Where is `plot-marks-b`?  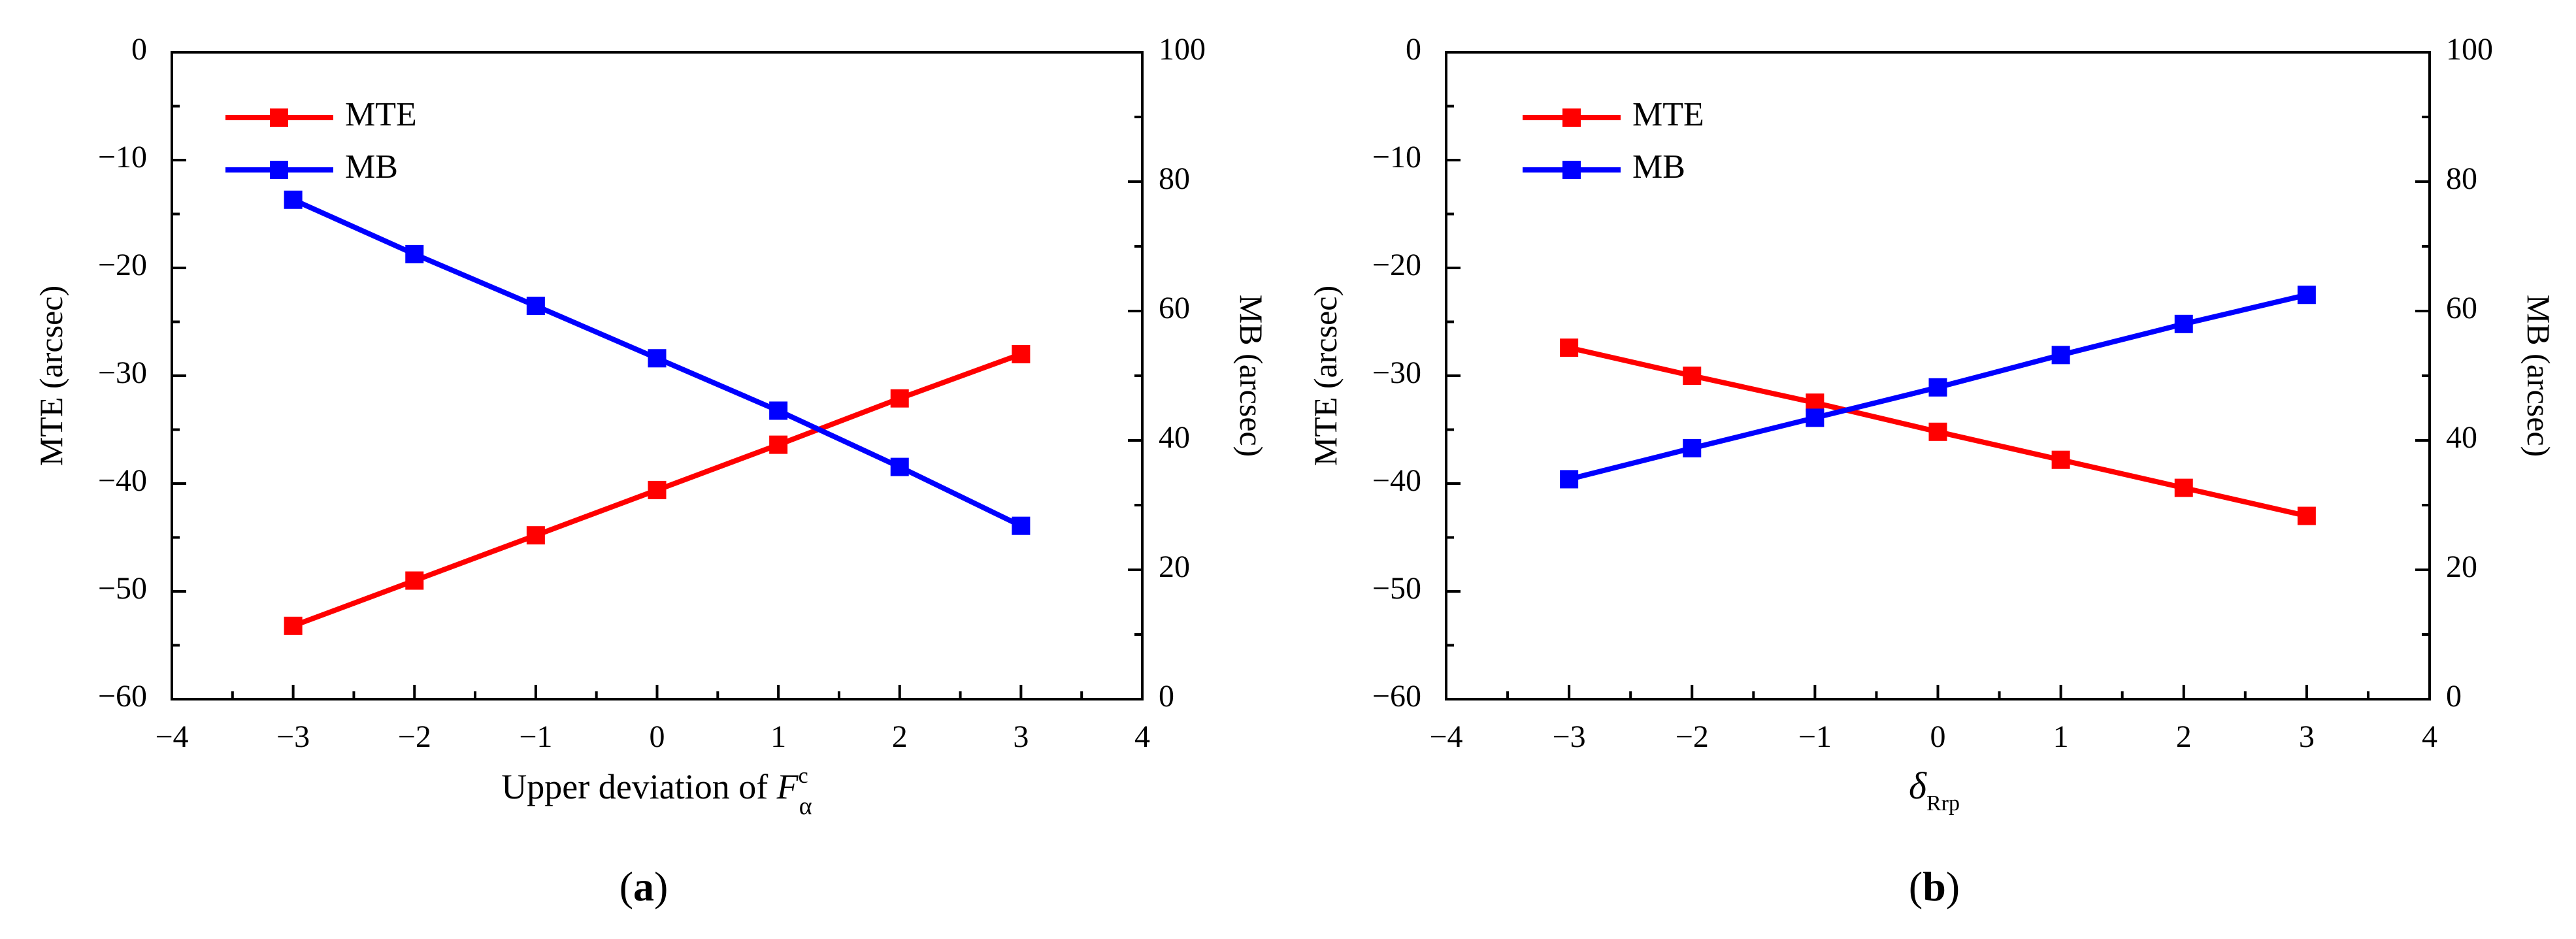
plot-marks-b is located at coordinates (1938, 405).